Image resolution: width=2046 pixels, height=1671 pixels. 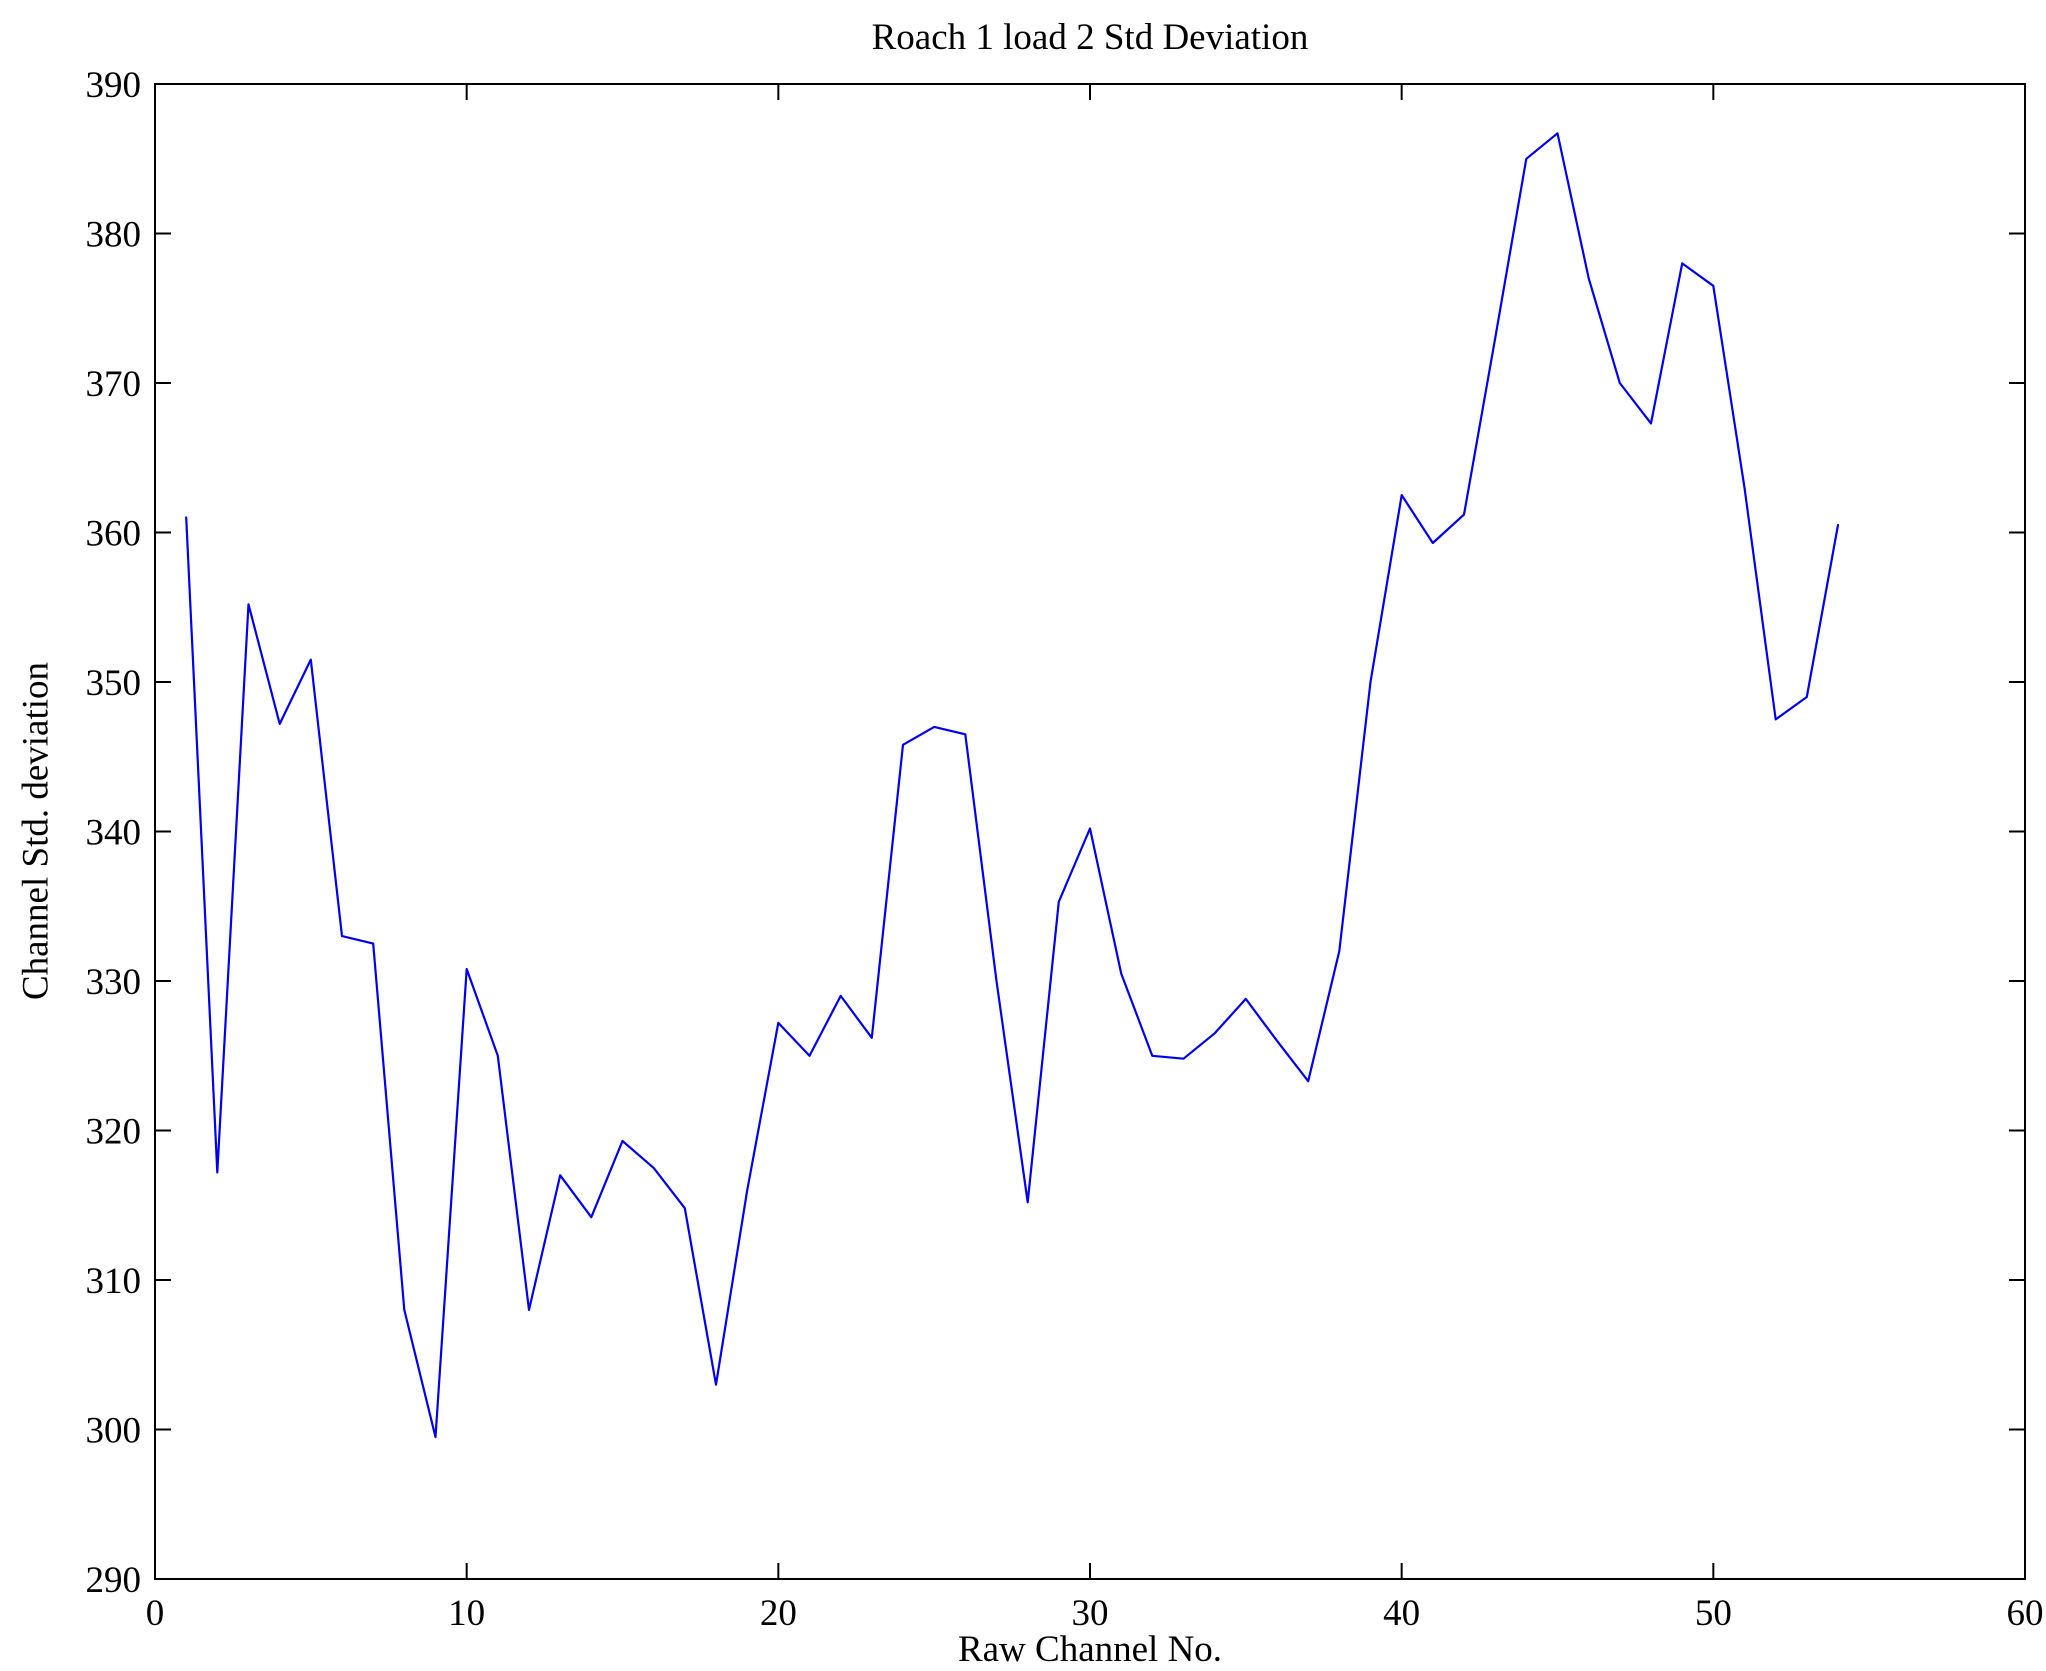 What do you see at coordinates (1090, 37) in the screenshot?
I see `chart-title: Roach 1 load 2 Std Deviation` at bounding box center [1090, 37].